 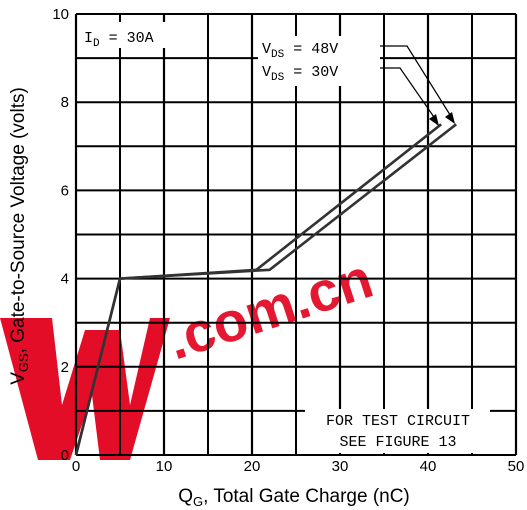 I want to click on y-axis-title: VGS, Gate-to-Source Voltage (volts), so click(x=19, y=236).